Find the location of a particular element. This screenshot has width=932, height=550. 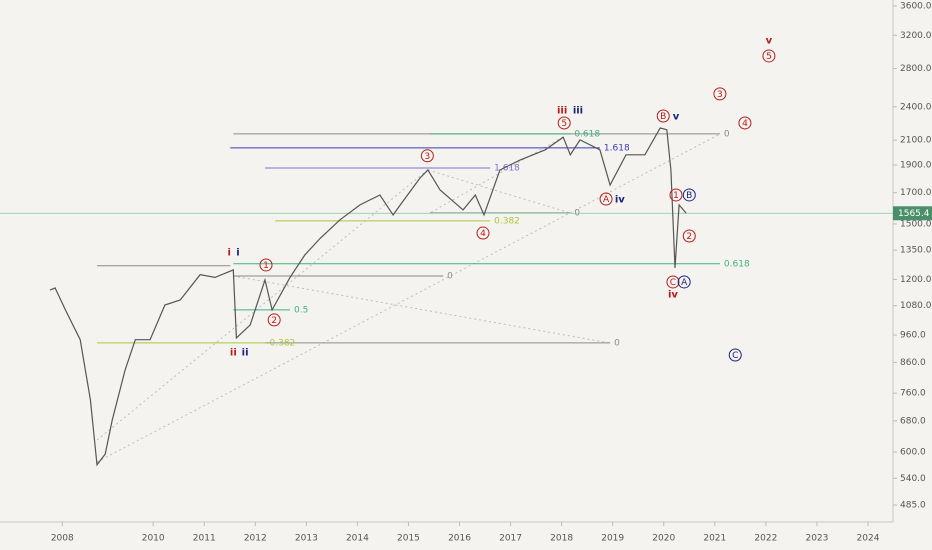

last-price-label: 1565.4 is located at coordinates (914, 214).